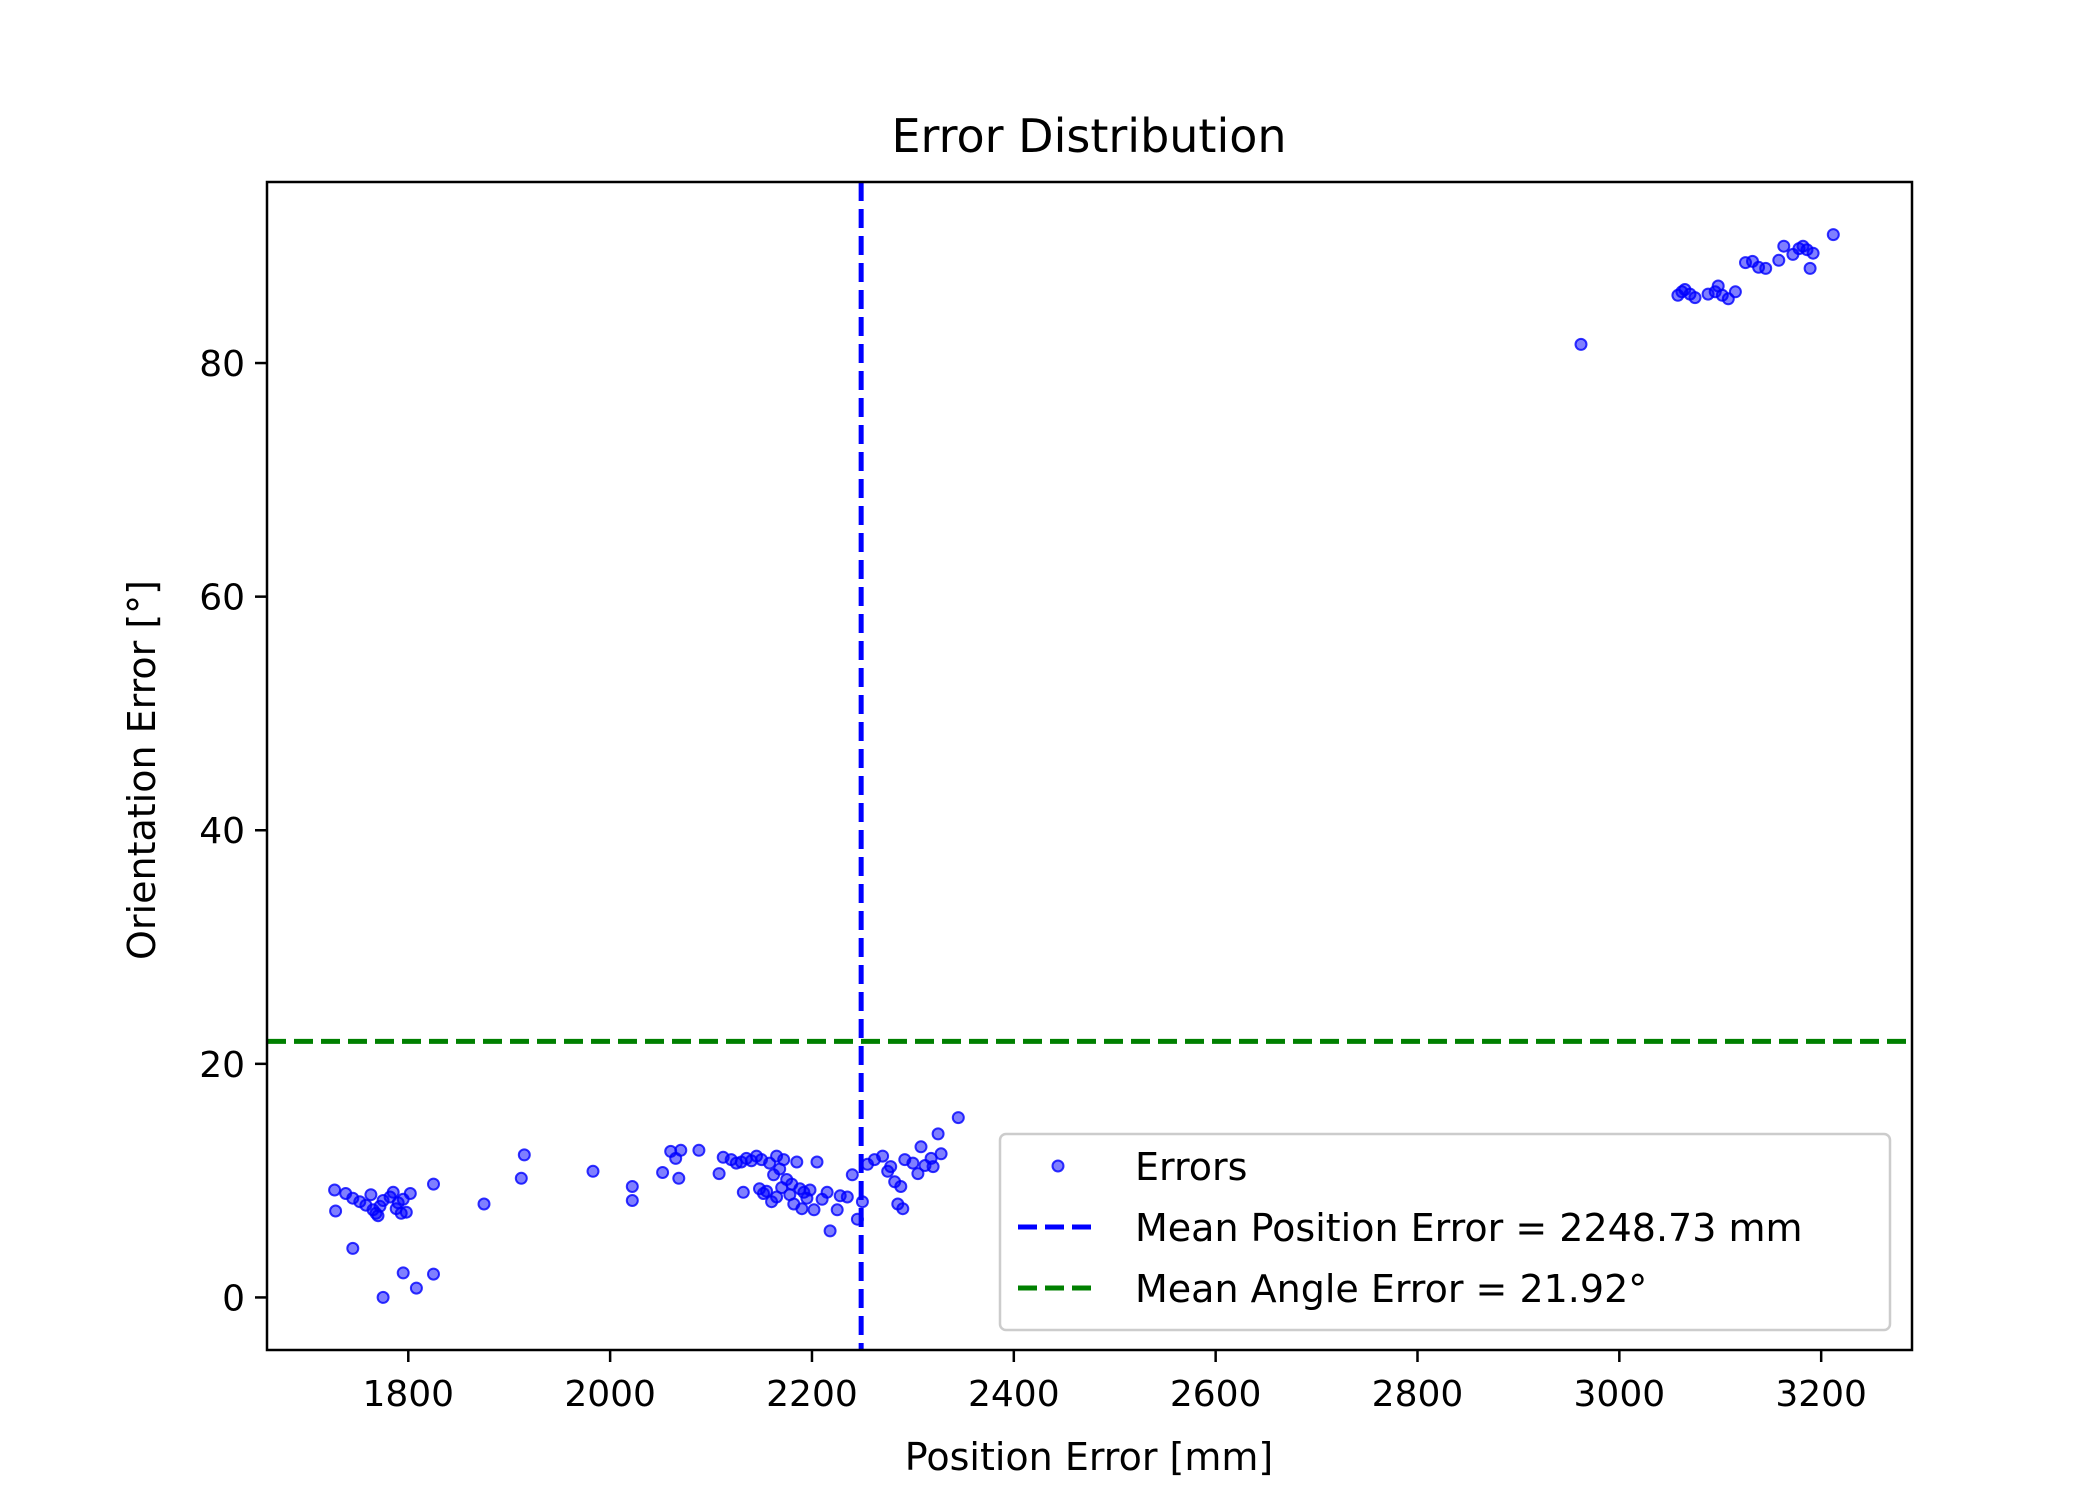  Describe the element at coordinates (1088, 136) in the screenshot. I see `chart-title: Error Distribution` at that location.